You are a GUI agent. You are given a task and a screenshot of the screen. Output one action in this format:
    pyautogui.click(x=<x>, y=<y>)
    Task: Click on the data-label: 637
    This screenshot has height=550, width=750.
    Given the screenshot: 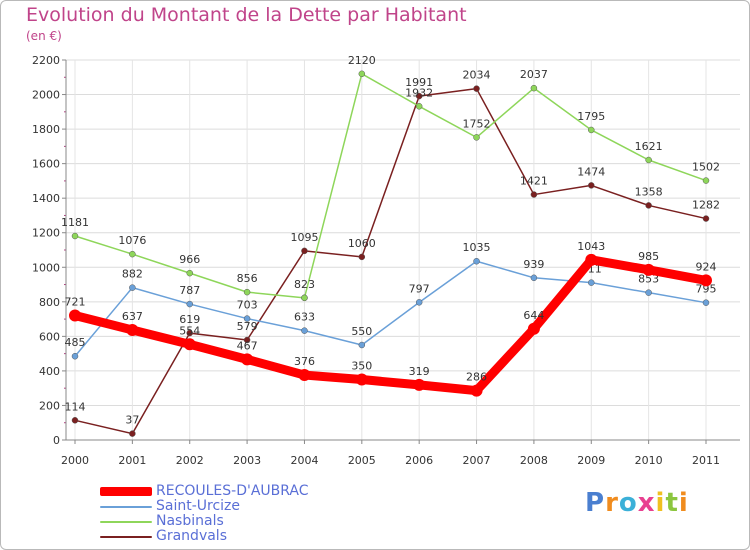 What is the action you would take?
    pyautogui.click(x=132, y=316)
    